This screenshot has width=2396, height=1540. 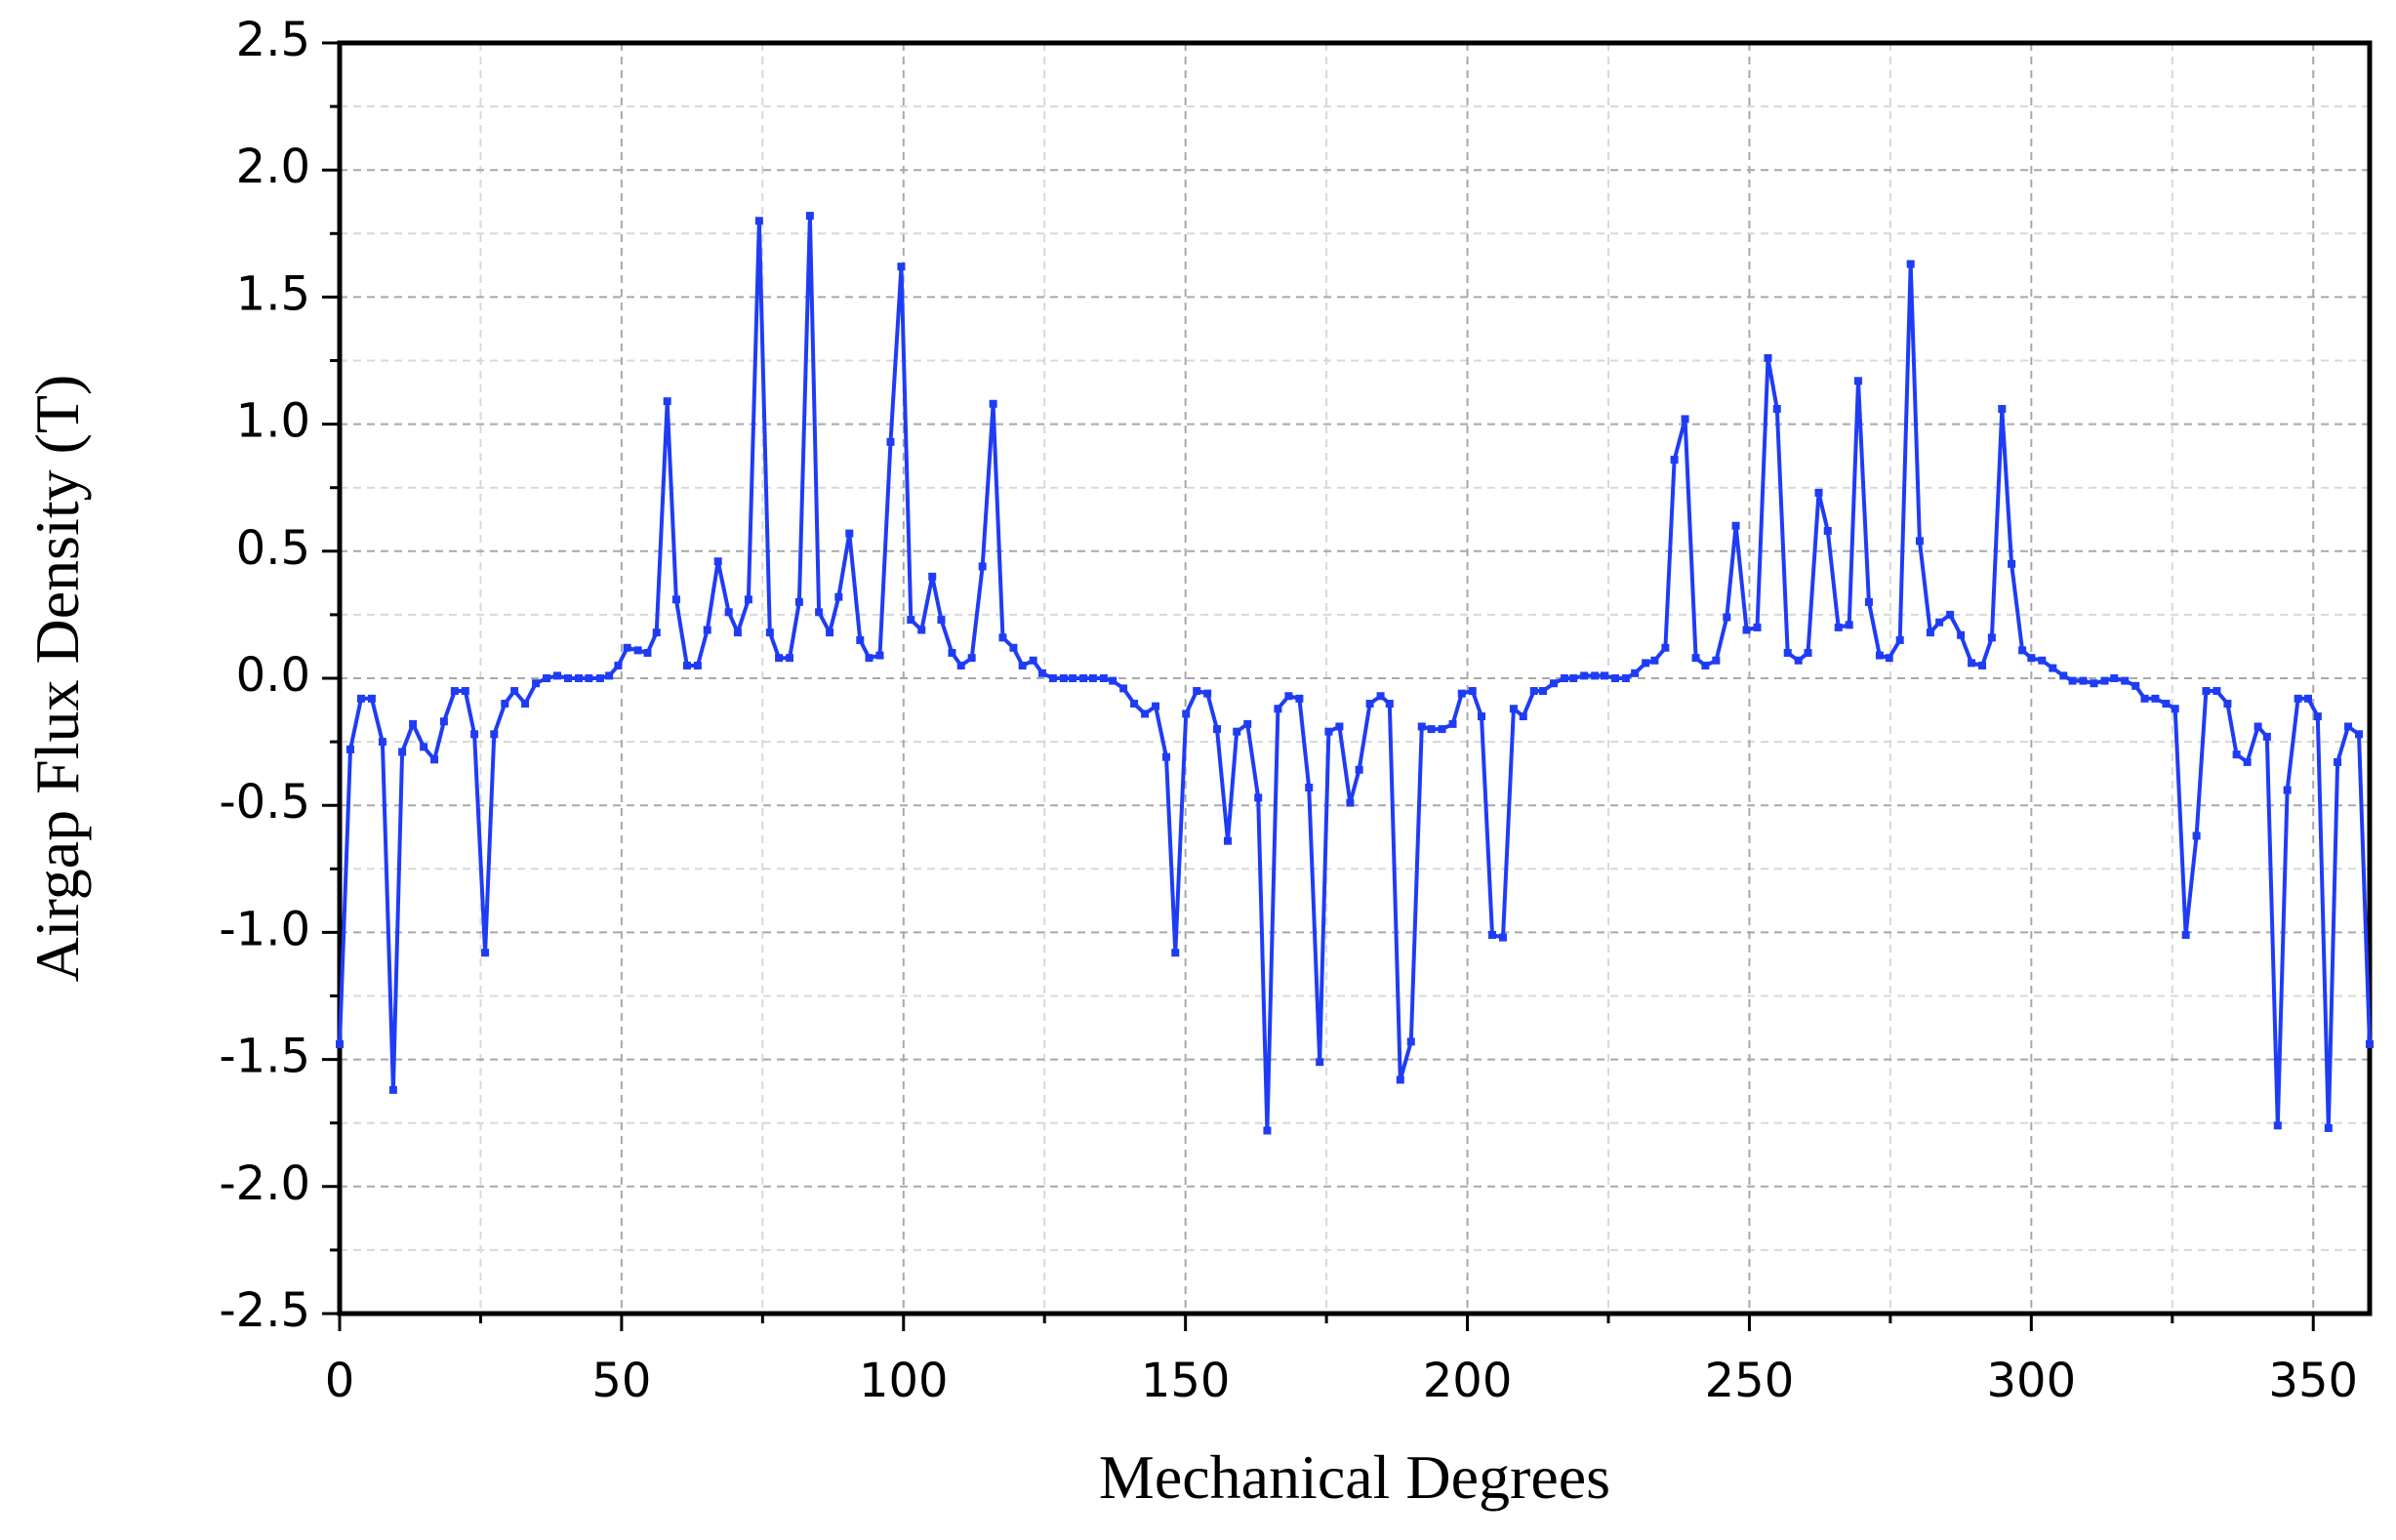 What do you see at coordinates (264, 802) in the screenshot?
I see `y-tick-label: -0.5` at bounding box center [264, 802].